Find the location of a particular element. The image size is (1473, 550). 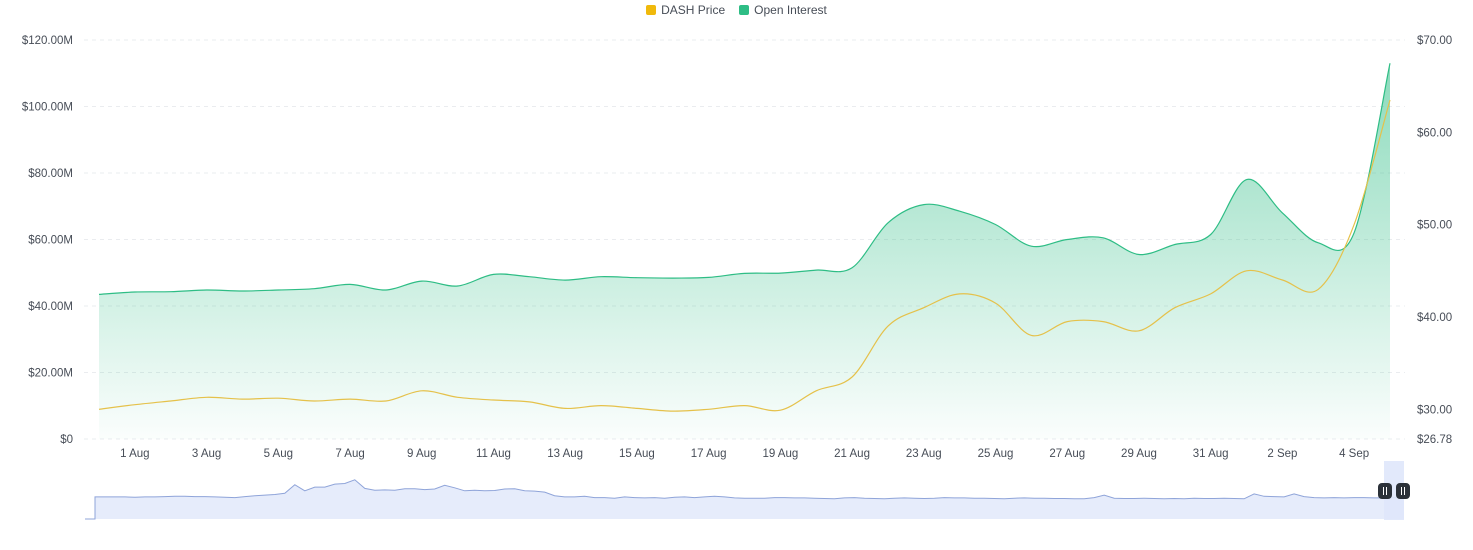

left-tick-label: $60.00M is located at coordinates (50, 241).